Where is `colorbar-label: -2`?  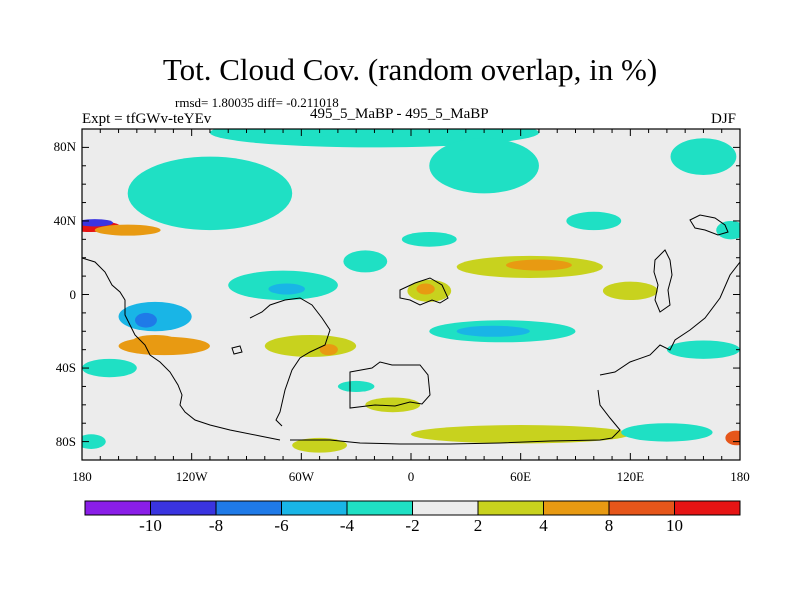 colorbar-label: -2 is located at coordinates (412, 525).